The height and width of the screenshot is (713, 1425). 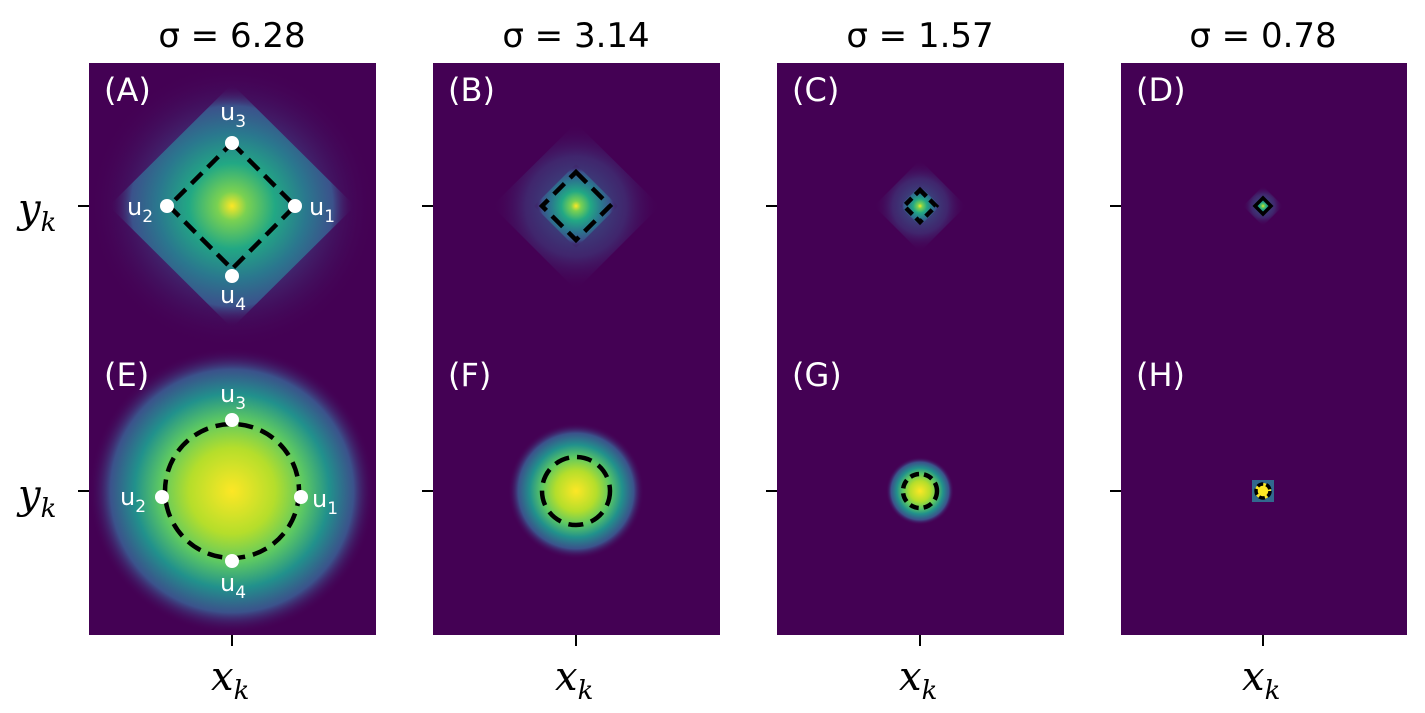 What do you see at coordinates (1160, 375) in the screenshot?
I see `panel-label: (H)` at bounding box center [1160, 375].